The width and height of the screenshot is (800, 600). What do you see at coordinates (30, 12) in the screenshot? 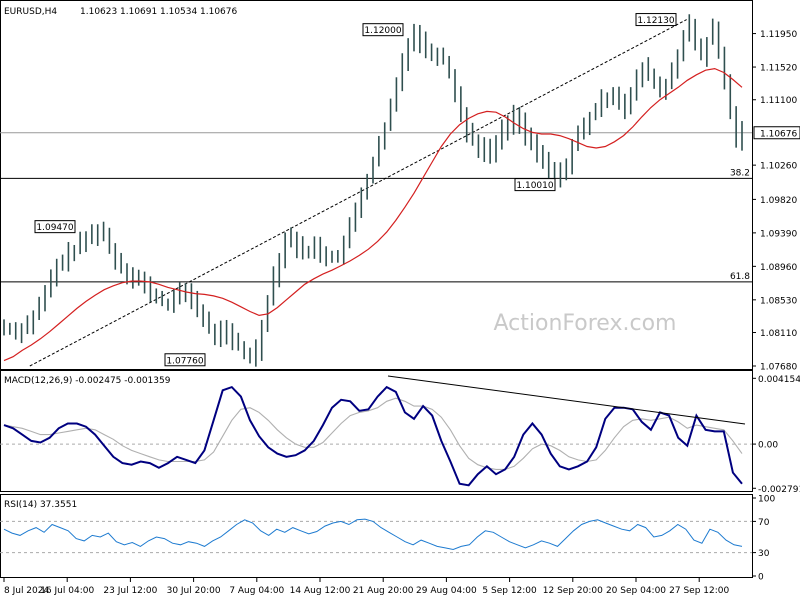
I see `price-title: EURUSD,H4` at bounding box center [30, 12].